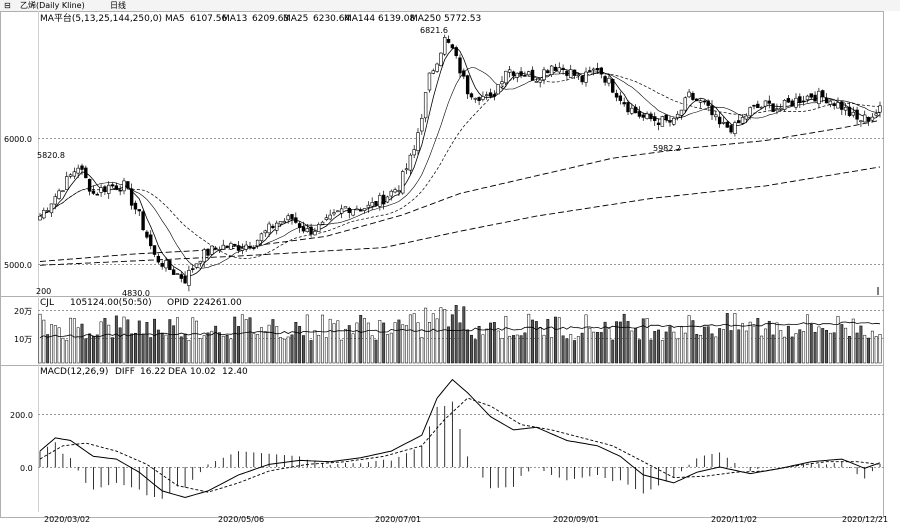  What do you see at coordinates (118, 5) in the screenshot?
I see `period-selector: 日线` at bounding box center [118, 5].